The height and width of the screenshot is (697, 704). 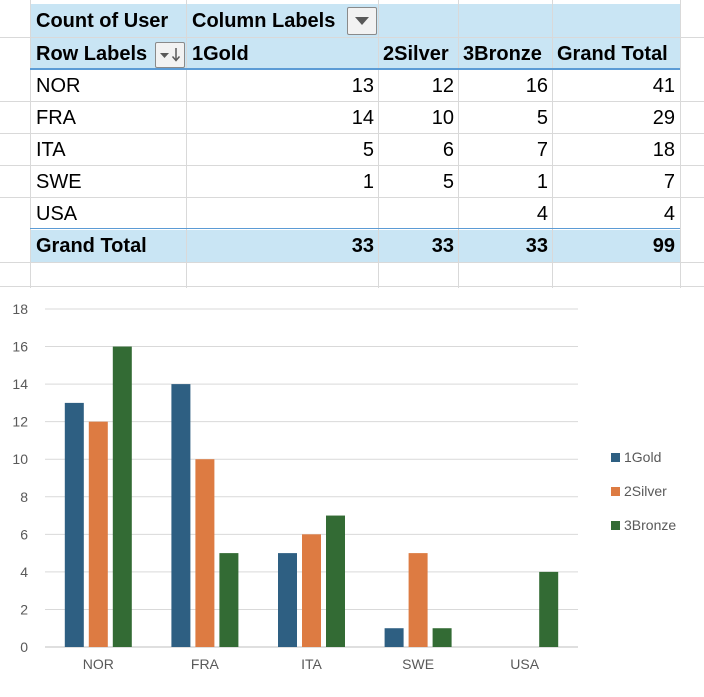 What do you see at coordinates (20, 384) in the screenshot?
I see `y-tick-label: 14` at bounding box center [20, 384].